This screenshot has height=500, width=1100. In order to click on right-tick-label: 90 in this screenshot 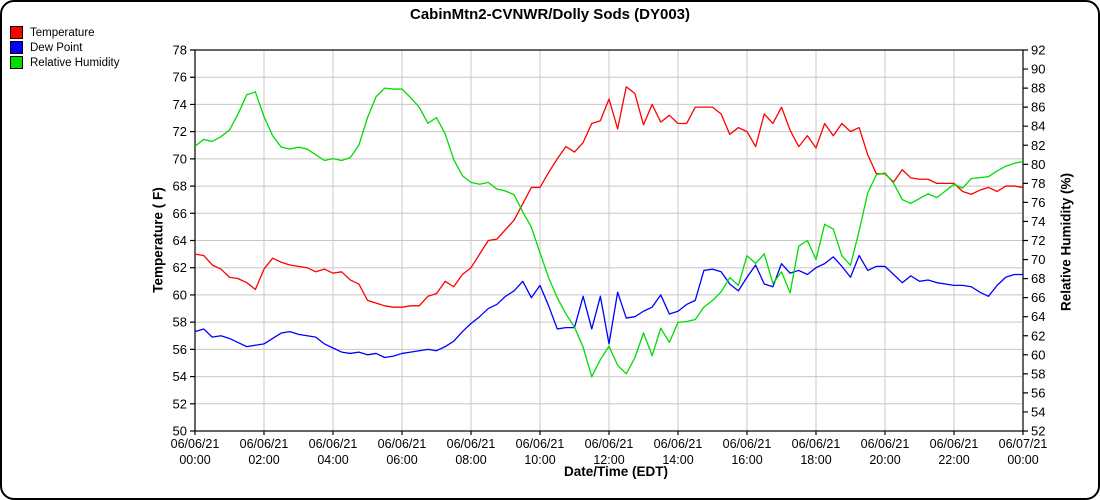, I will do `click(1038, 69)`.